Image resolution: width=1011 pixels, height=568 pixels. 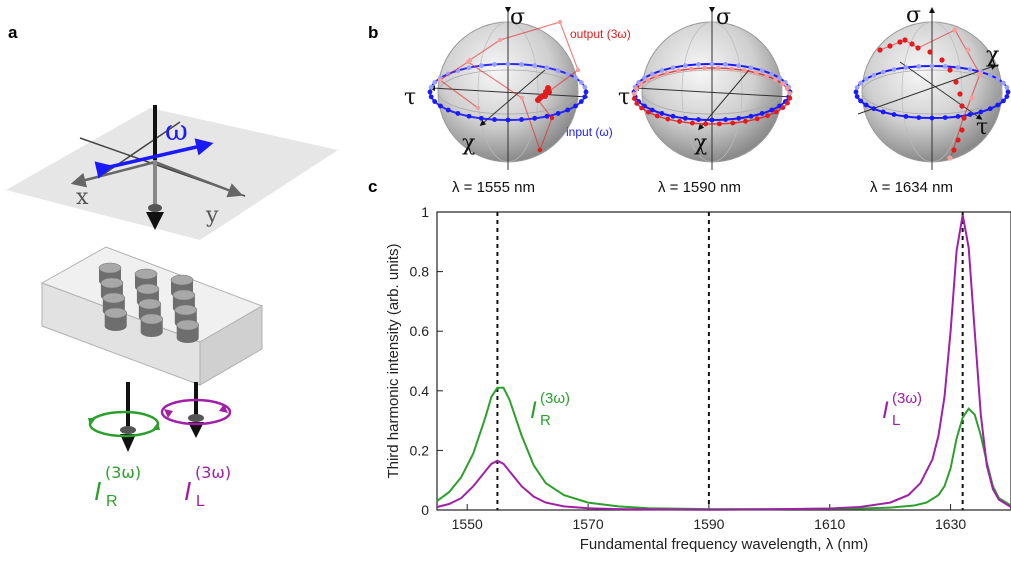 What do you see at coordinates (699, 187) in the screenshot?
I see `wavelength-label-2: λ = 1590 nm` at bounding box center [699, 187].